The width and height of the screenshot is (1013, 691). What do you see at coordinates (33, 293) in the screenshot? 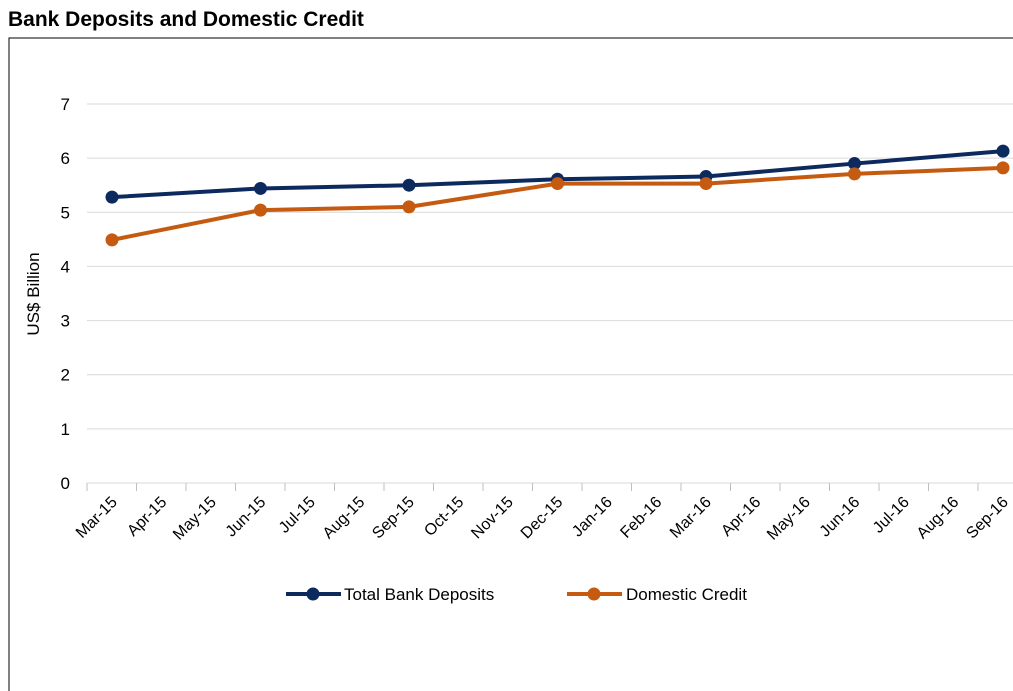
I see `y-axis-label: US$ Billion` at bounding box center [33, 293].